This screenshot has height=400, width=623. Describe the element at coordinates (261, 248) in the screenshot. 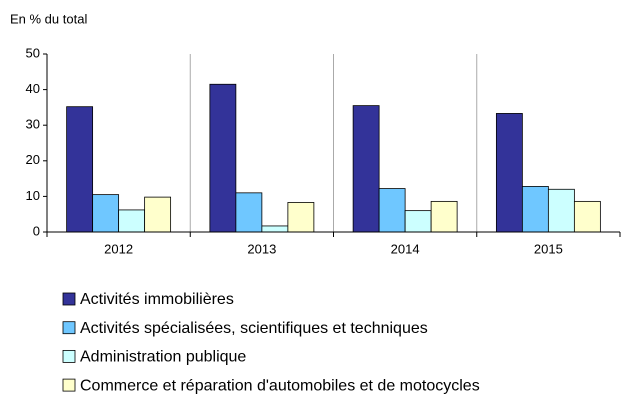

I see `x-tick-label: 2013` at that location.